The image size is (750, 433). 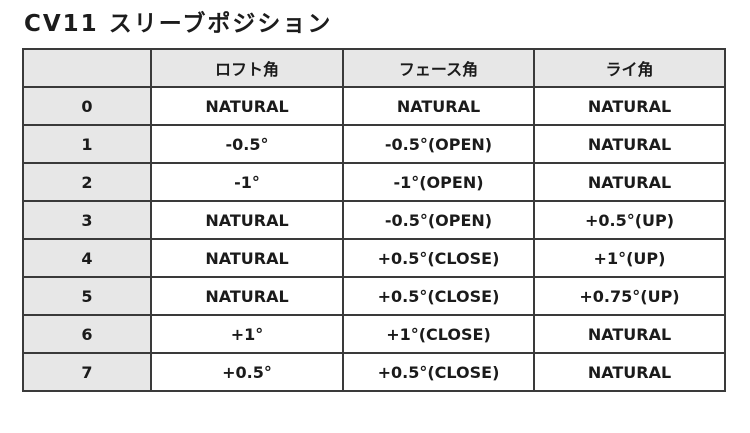 I want to click on position-cell: 7, so click(x=87, y=372).